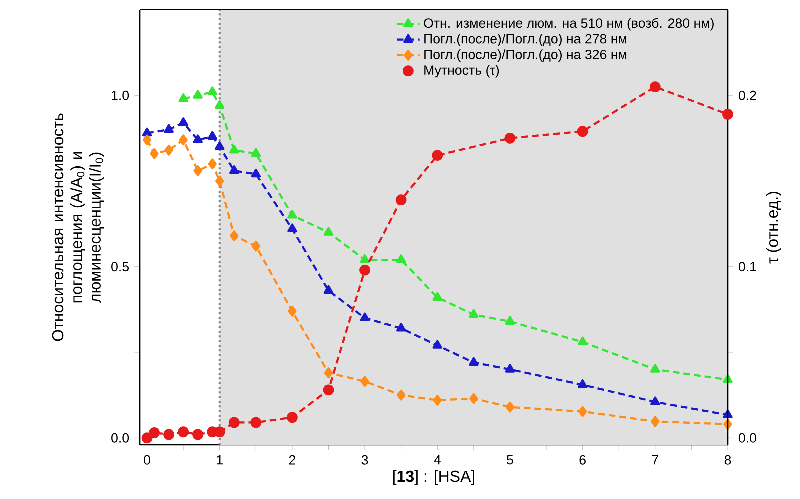  What do you see at coordinates (747, 95) in the screenshot?
I see `y2-tick-label: 0.2` at bounding box center [747, 95].